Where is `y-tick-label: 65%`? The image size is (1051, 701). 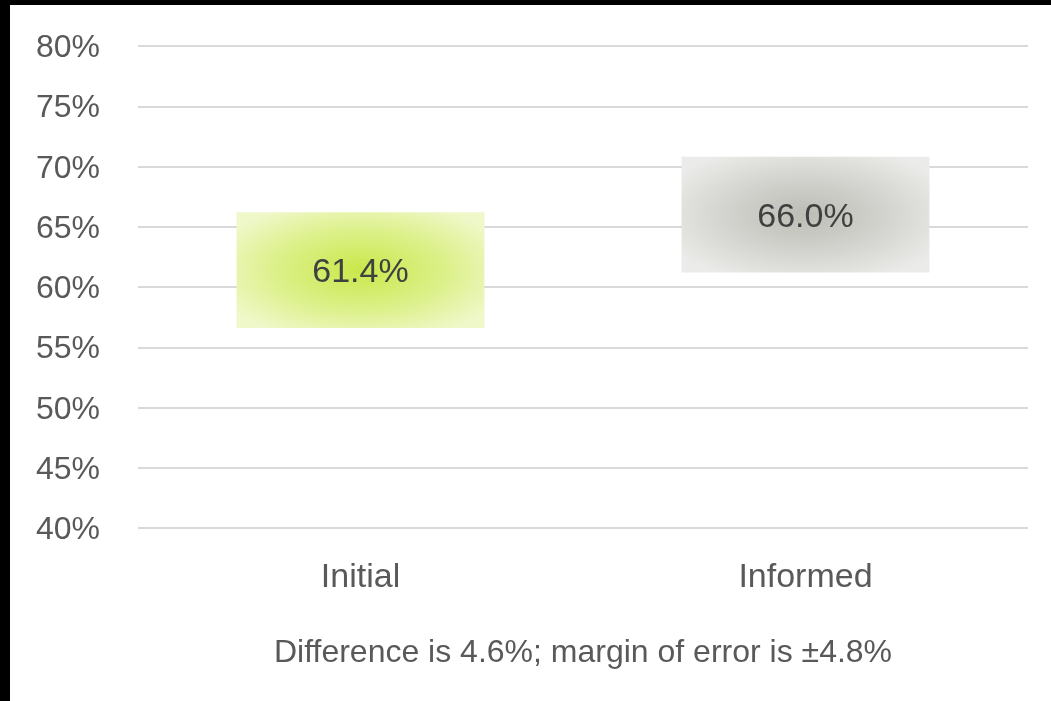 y-tick-label: 65% is located at coordinates (67, 226).